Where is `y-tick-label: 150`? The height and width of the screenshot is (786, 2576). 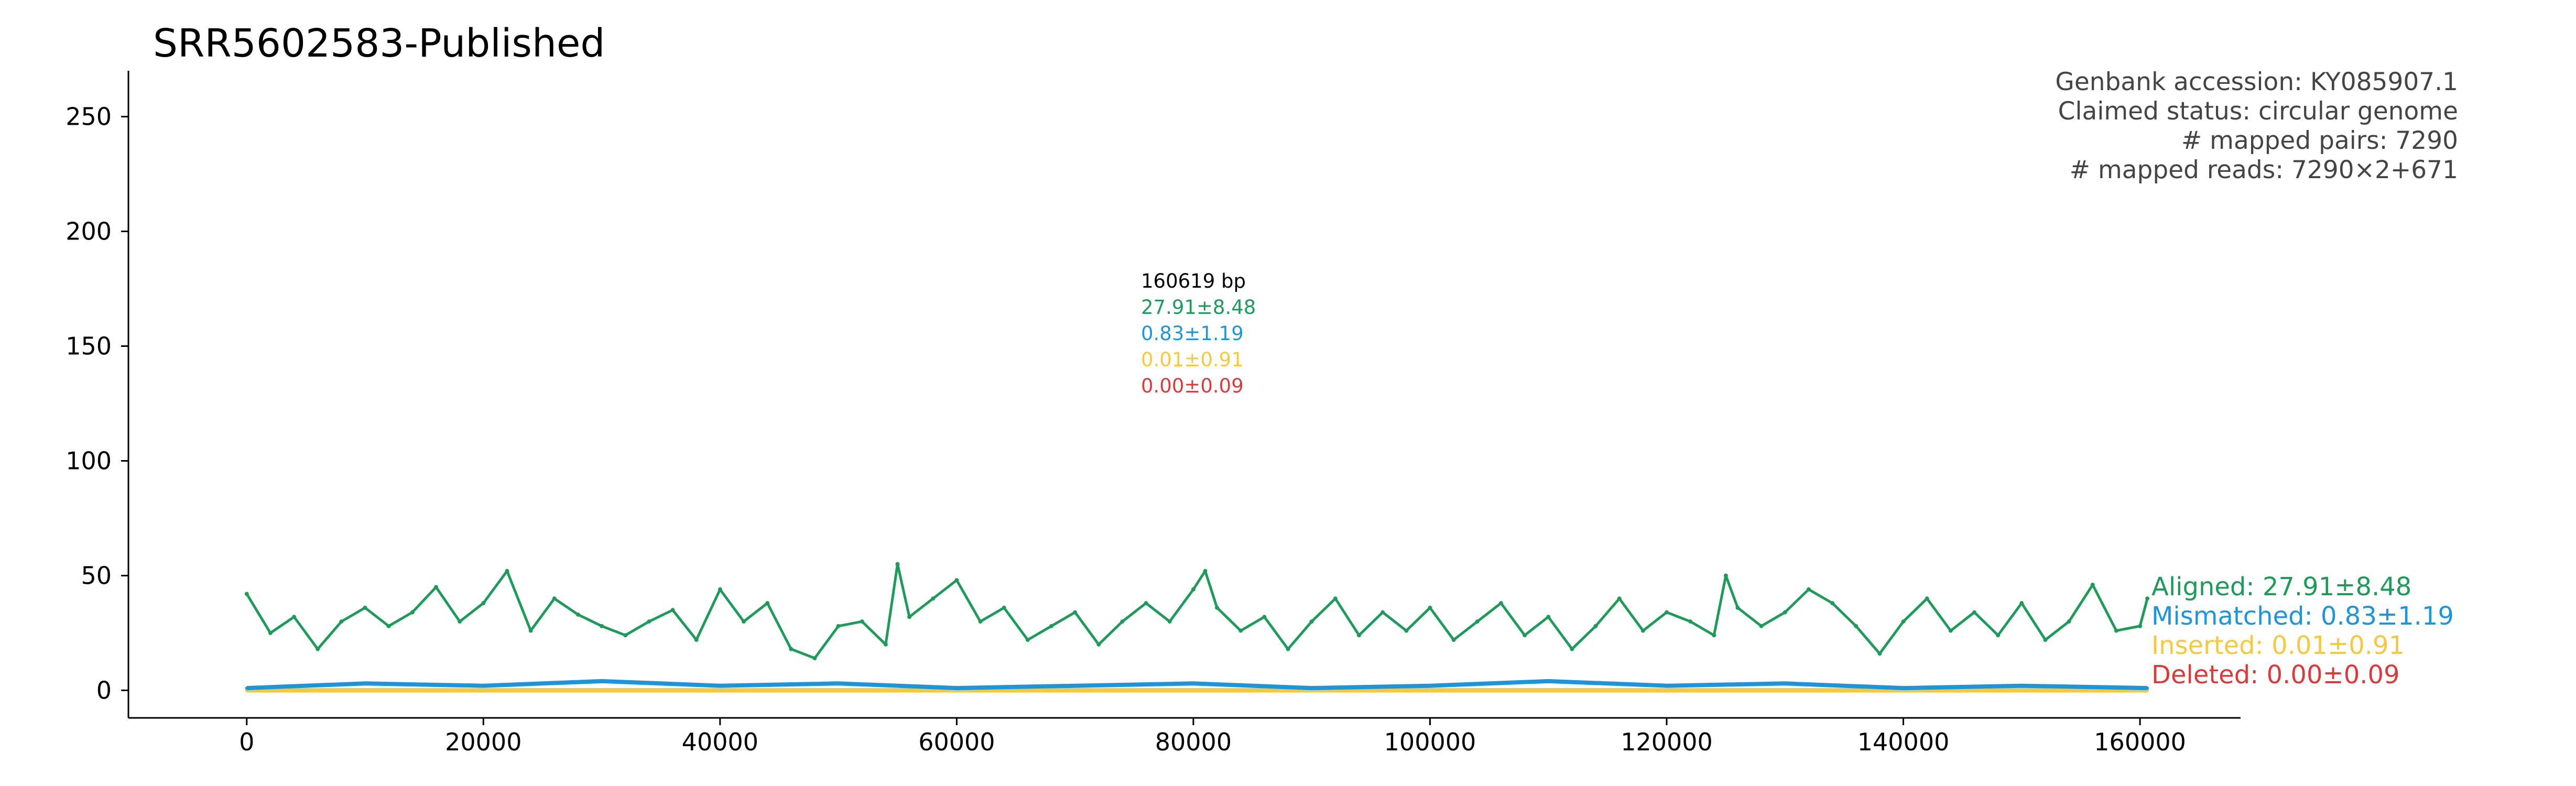
y-tick-label: 150 is located at coordinates (89, 347).